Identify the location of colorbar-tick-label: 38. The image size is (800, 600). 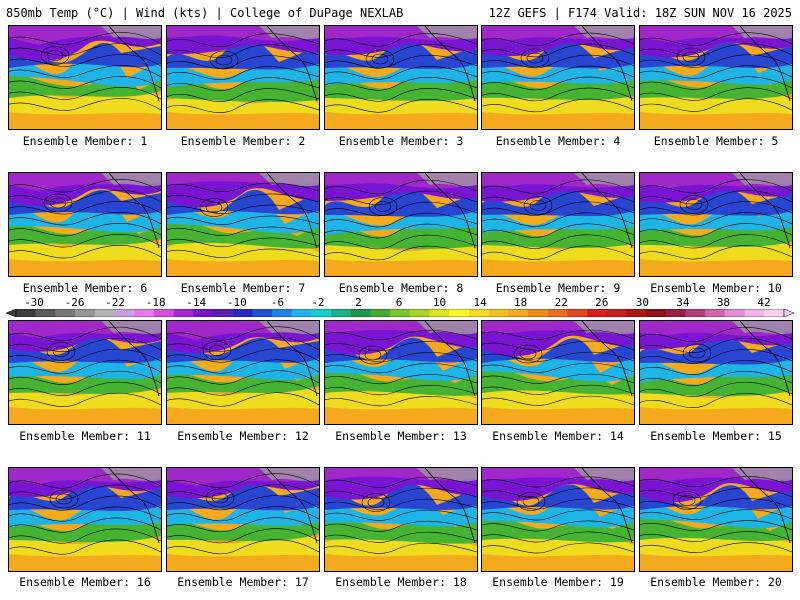
(723, 302).